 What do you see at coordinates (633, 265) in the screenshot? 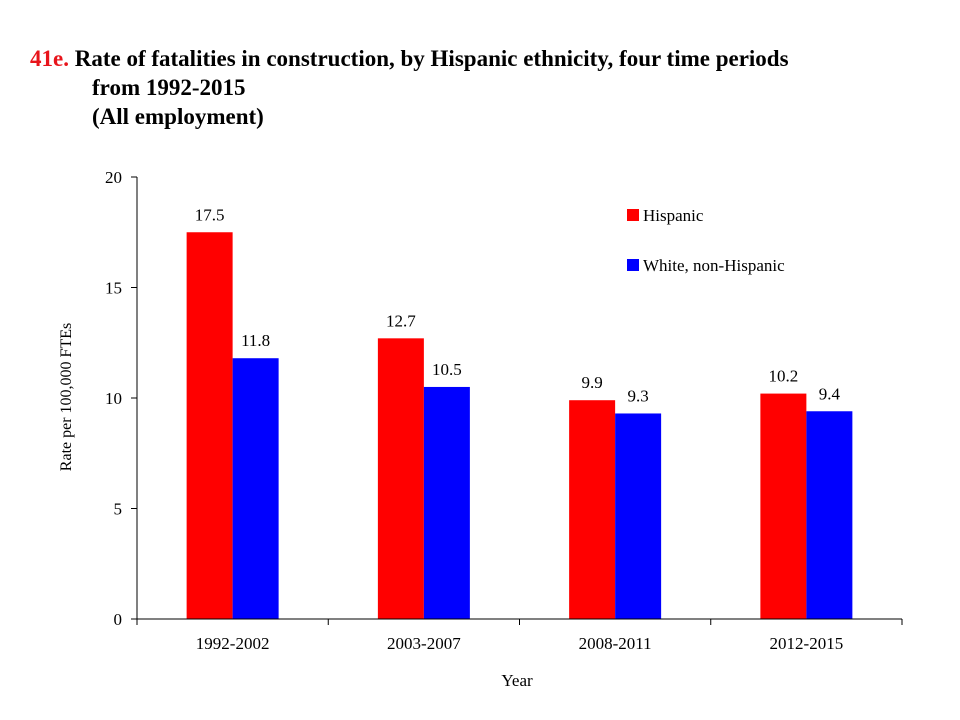
I see `legend-swatch-white-non-hispanic` at bounding box center [633, 265].